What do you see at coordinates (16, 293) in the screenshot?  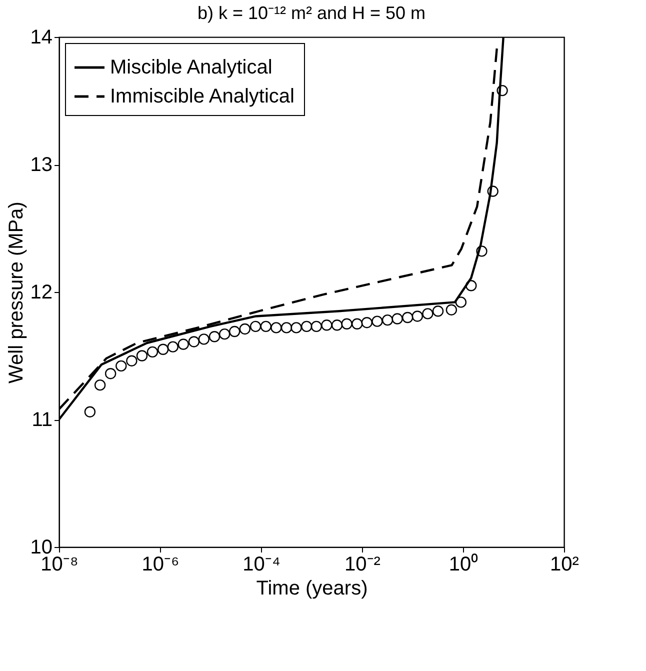 I see `y-axis-title: Well pressure (MPa)` at bounding box center [16, 293].